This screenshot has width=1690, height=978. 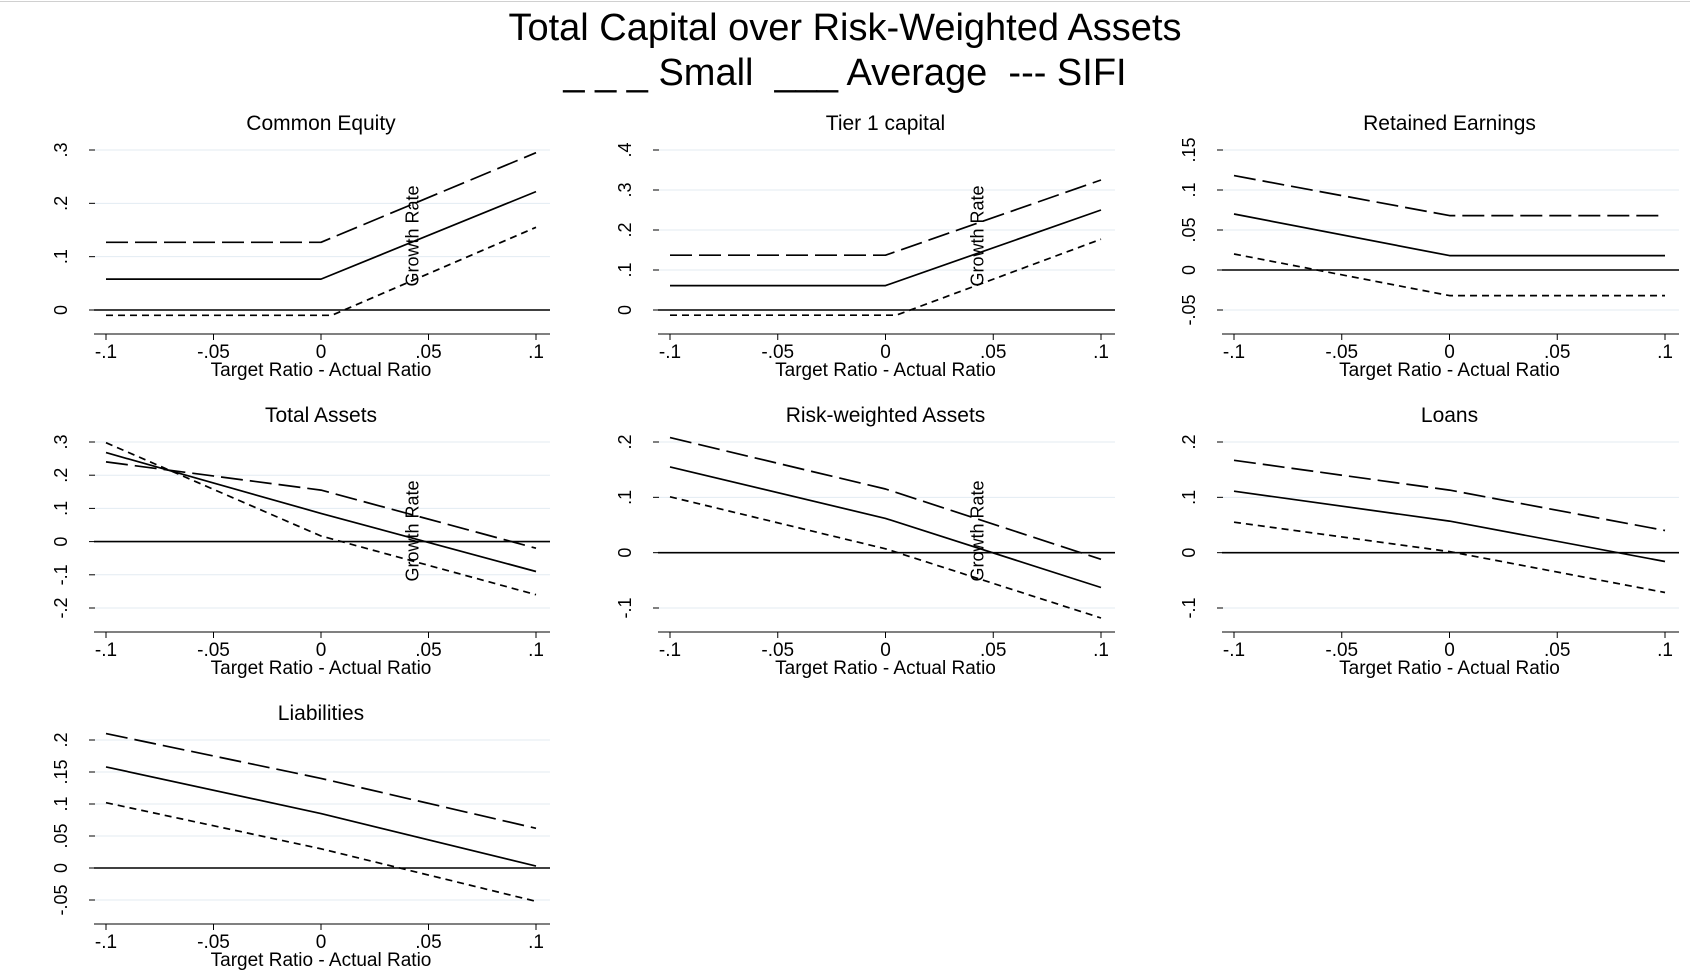 What do you see at coordinates (321, 415) in the screenshot?
I see `panel-title: Total Assets` at bounding box center [321, 415].